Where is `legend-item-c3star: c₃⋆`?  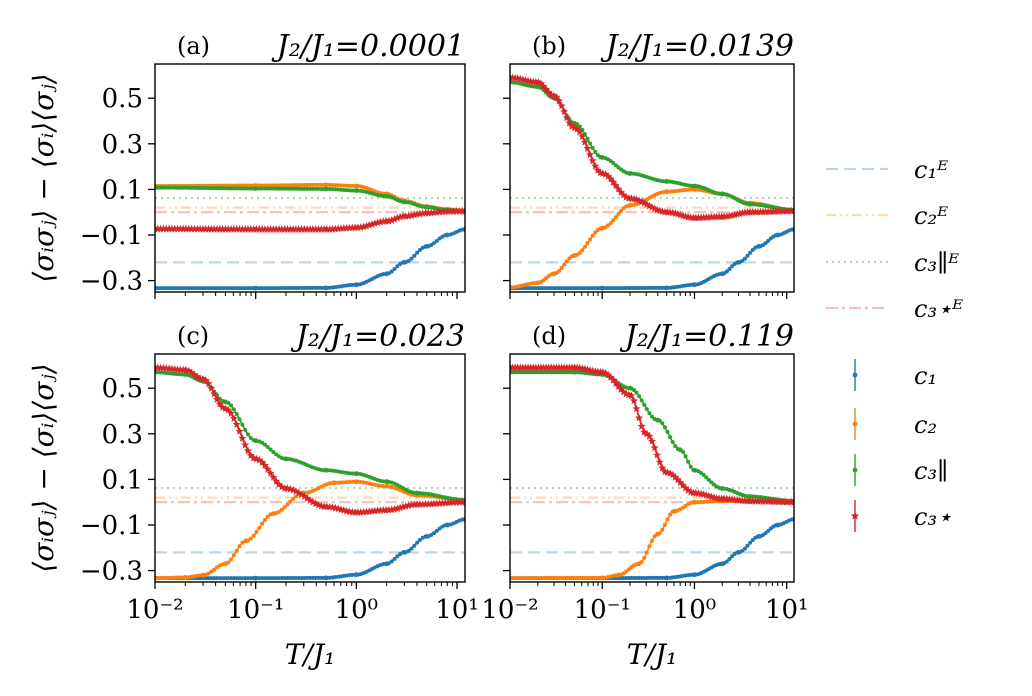 legend-item-c3star: c₃⋆ is located at coordinates (901, 516).